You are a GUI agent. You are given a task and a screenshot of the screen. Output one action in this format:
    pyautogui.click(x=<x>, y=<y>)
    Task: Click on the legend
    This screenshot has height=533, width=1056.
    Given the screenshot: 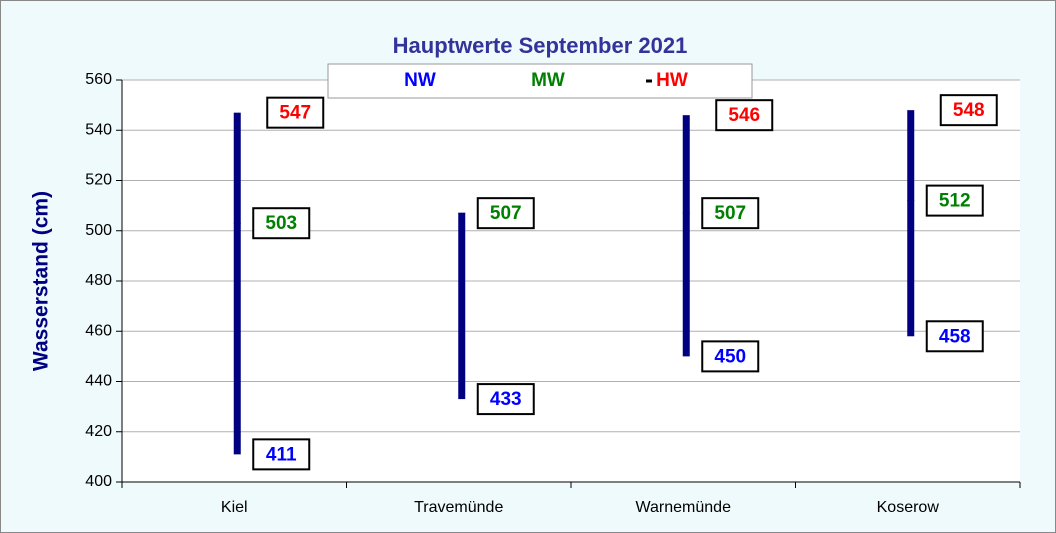 What is the action you would take?
    pyautogui.click(x=540, y=81)
    